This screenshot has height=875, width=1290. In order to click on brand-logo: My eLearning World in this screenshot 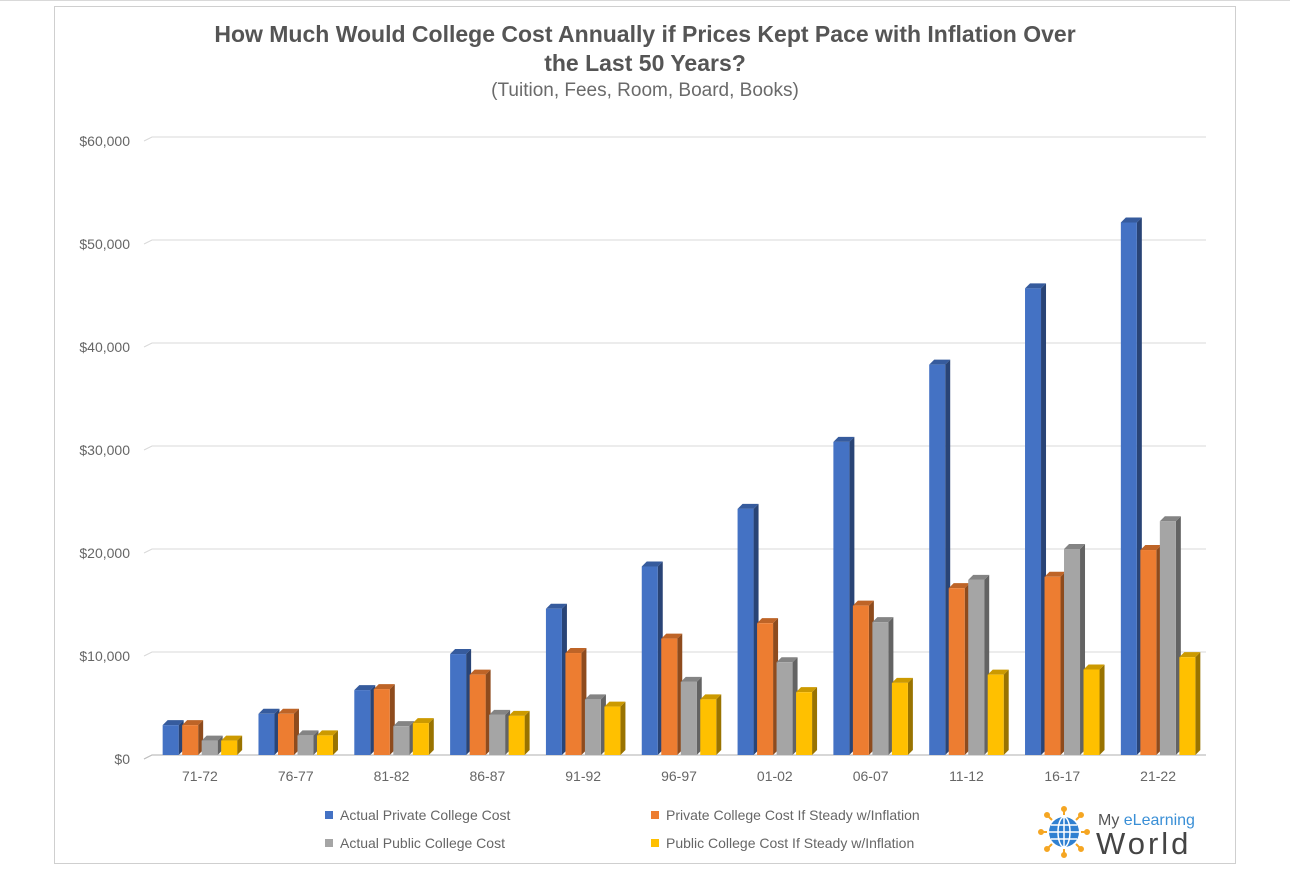, I will do `click(1123, 833)`.